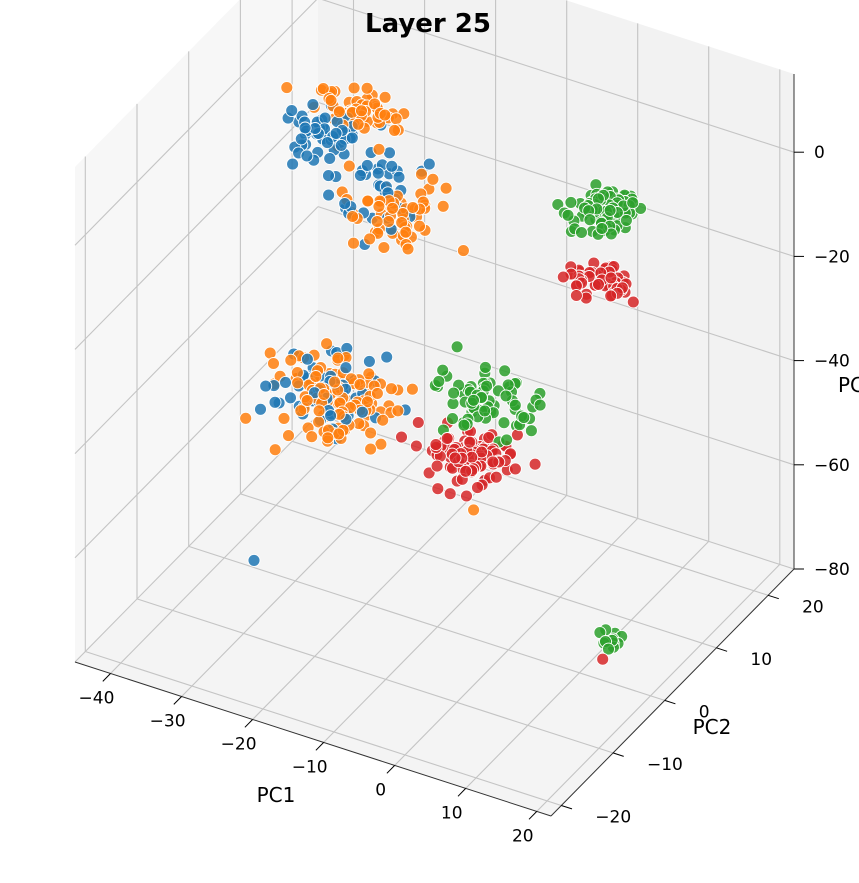  Describe the element at coordinates (832, 257) in the screenshot. I see `z-tick-label: −20` at that location.